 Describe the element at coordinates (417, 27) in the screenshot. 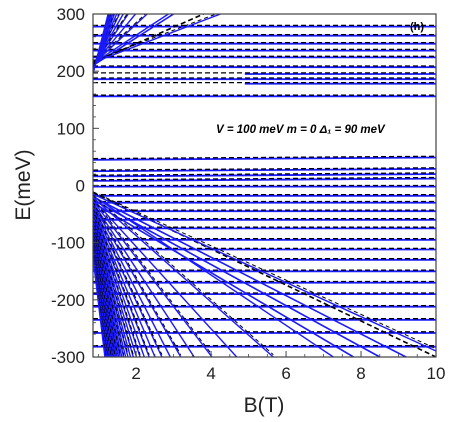

I see `panel-label: (h)` at that location.